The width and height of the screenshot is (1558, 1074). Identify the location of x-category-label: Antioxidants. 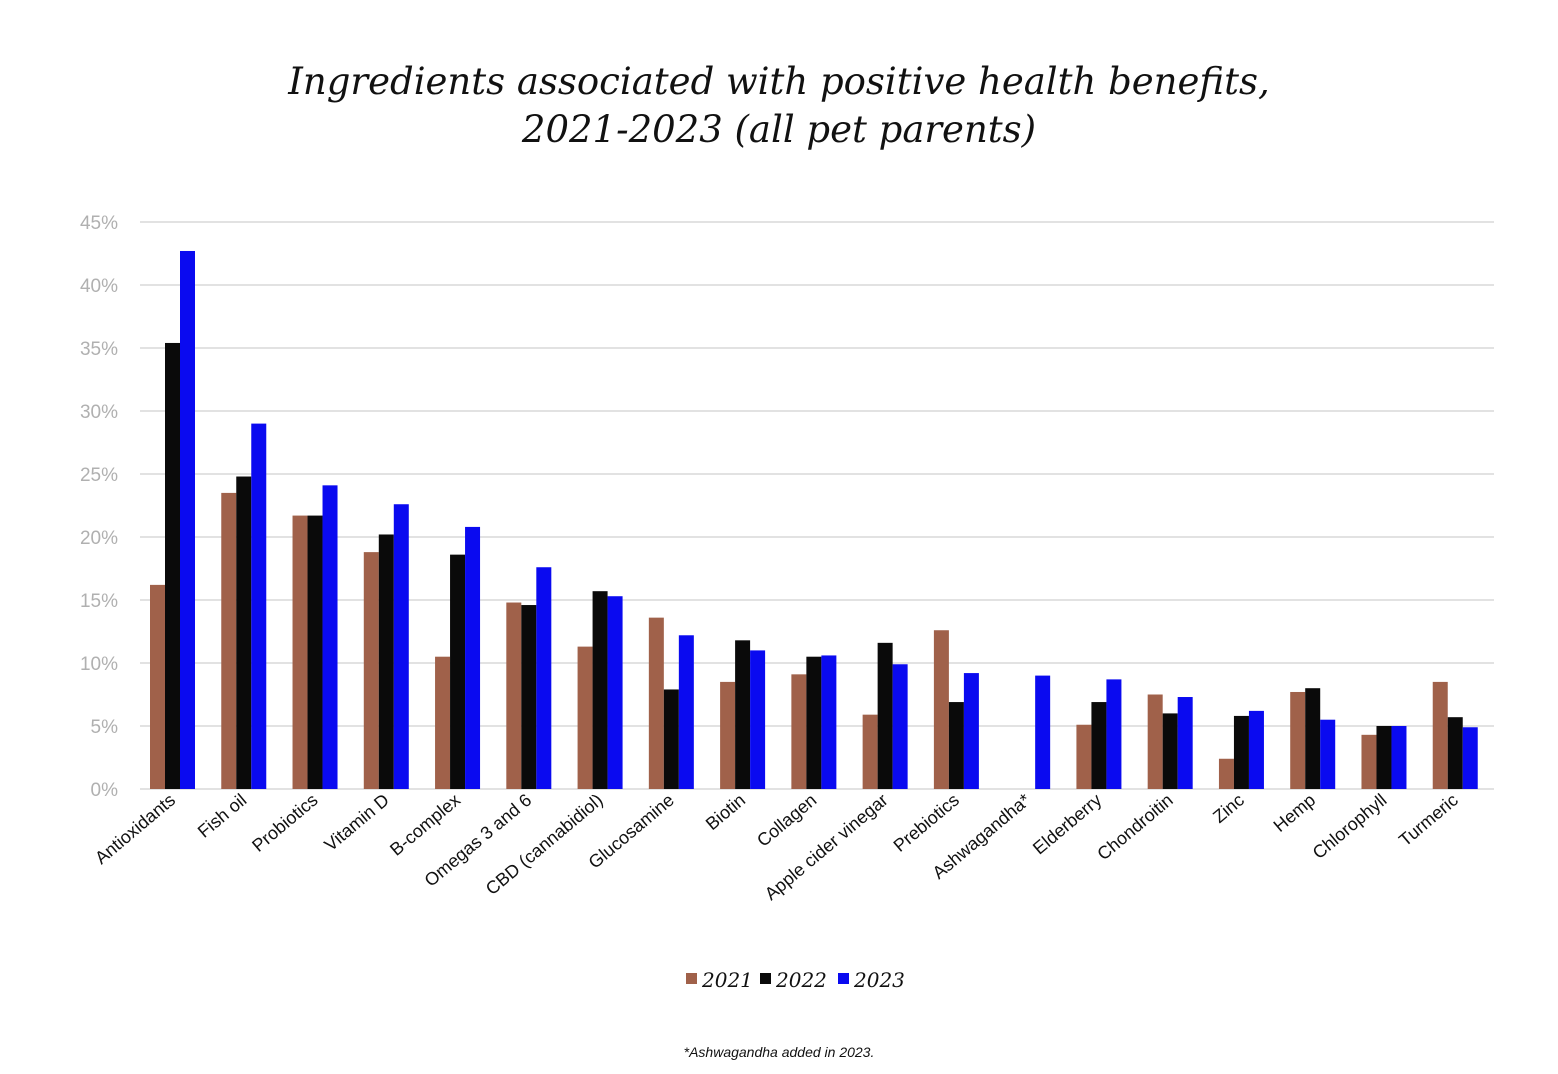
(135, 829).